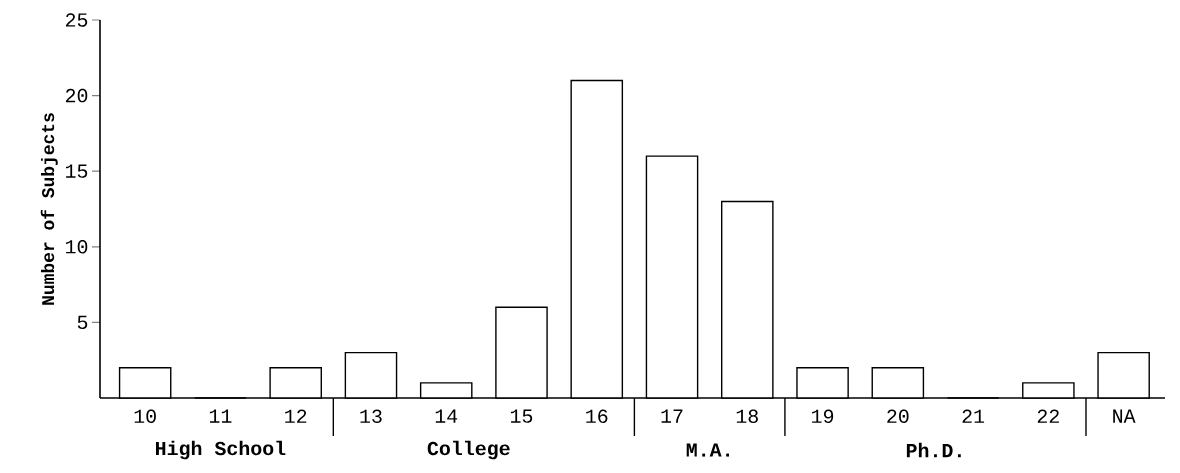 The height and width of the screenshot is (473, 1180). I want to click on x-tick-label: 19, so click(823, 416).